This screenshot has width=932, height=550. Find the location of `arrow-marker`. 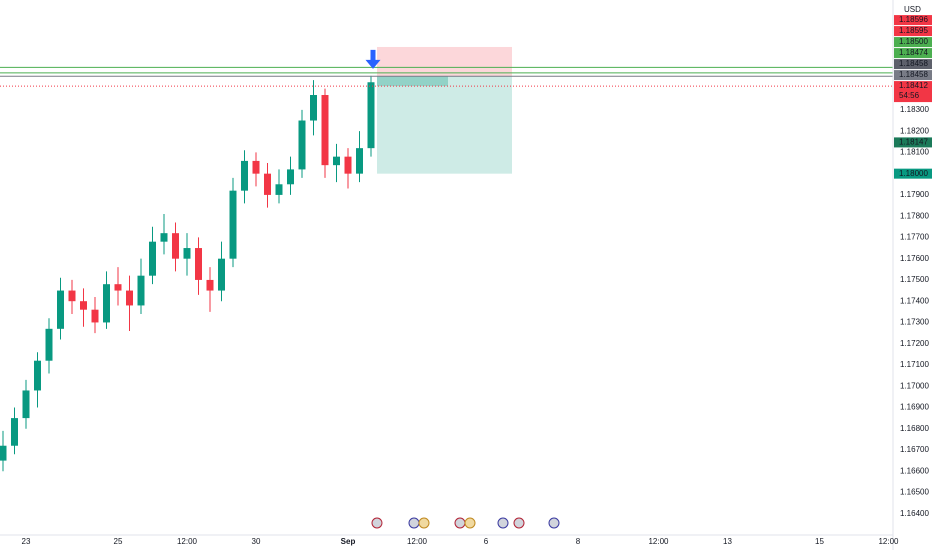

arrow-marker is located at coordinates (373, 59).